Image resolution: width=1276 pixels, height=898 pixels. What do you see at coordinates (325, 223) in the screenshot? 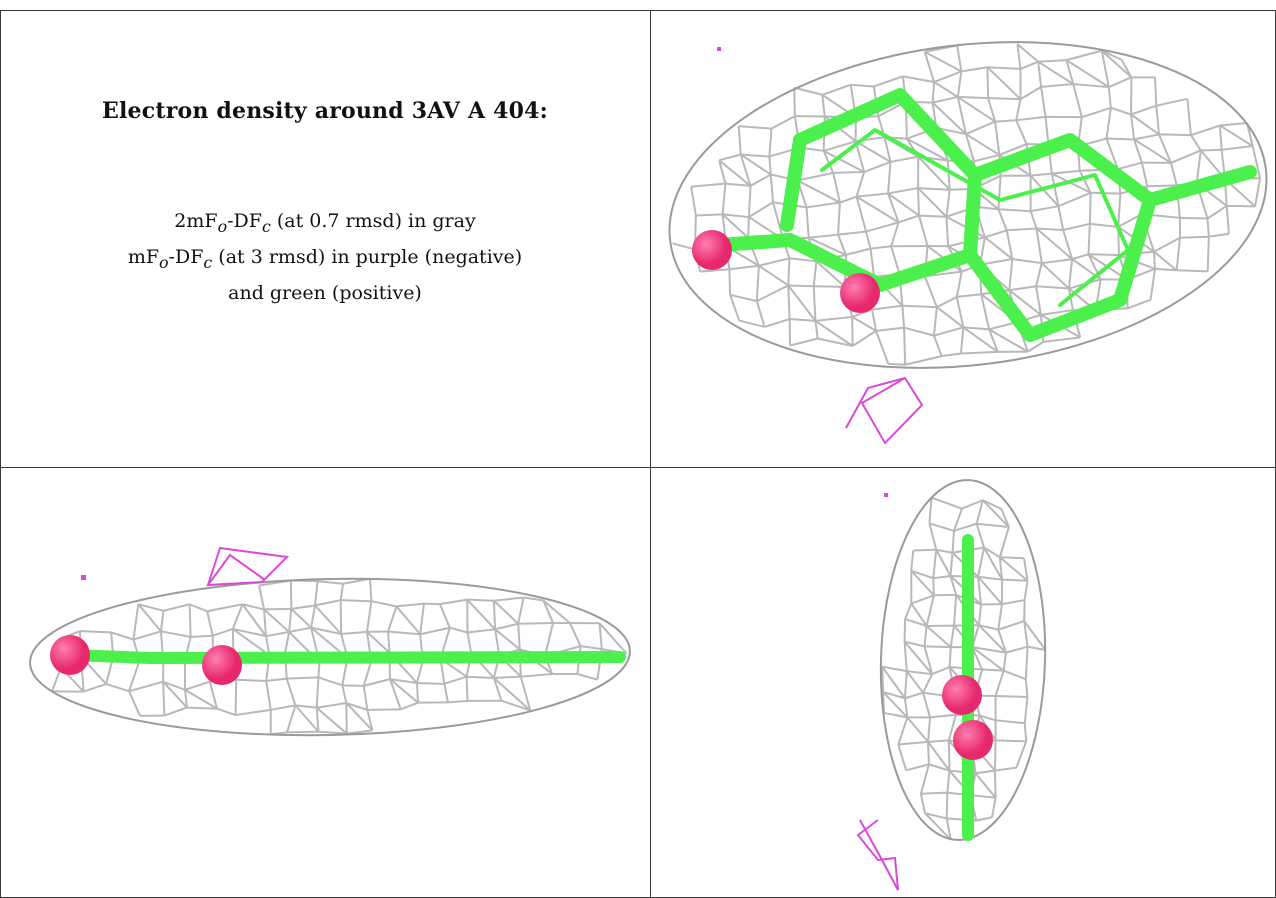
I see `legend-line-2mfo: 2mFo-DFc (at 0.7 rmsd) in gray` at bounding box center [325, 223].